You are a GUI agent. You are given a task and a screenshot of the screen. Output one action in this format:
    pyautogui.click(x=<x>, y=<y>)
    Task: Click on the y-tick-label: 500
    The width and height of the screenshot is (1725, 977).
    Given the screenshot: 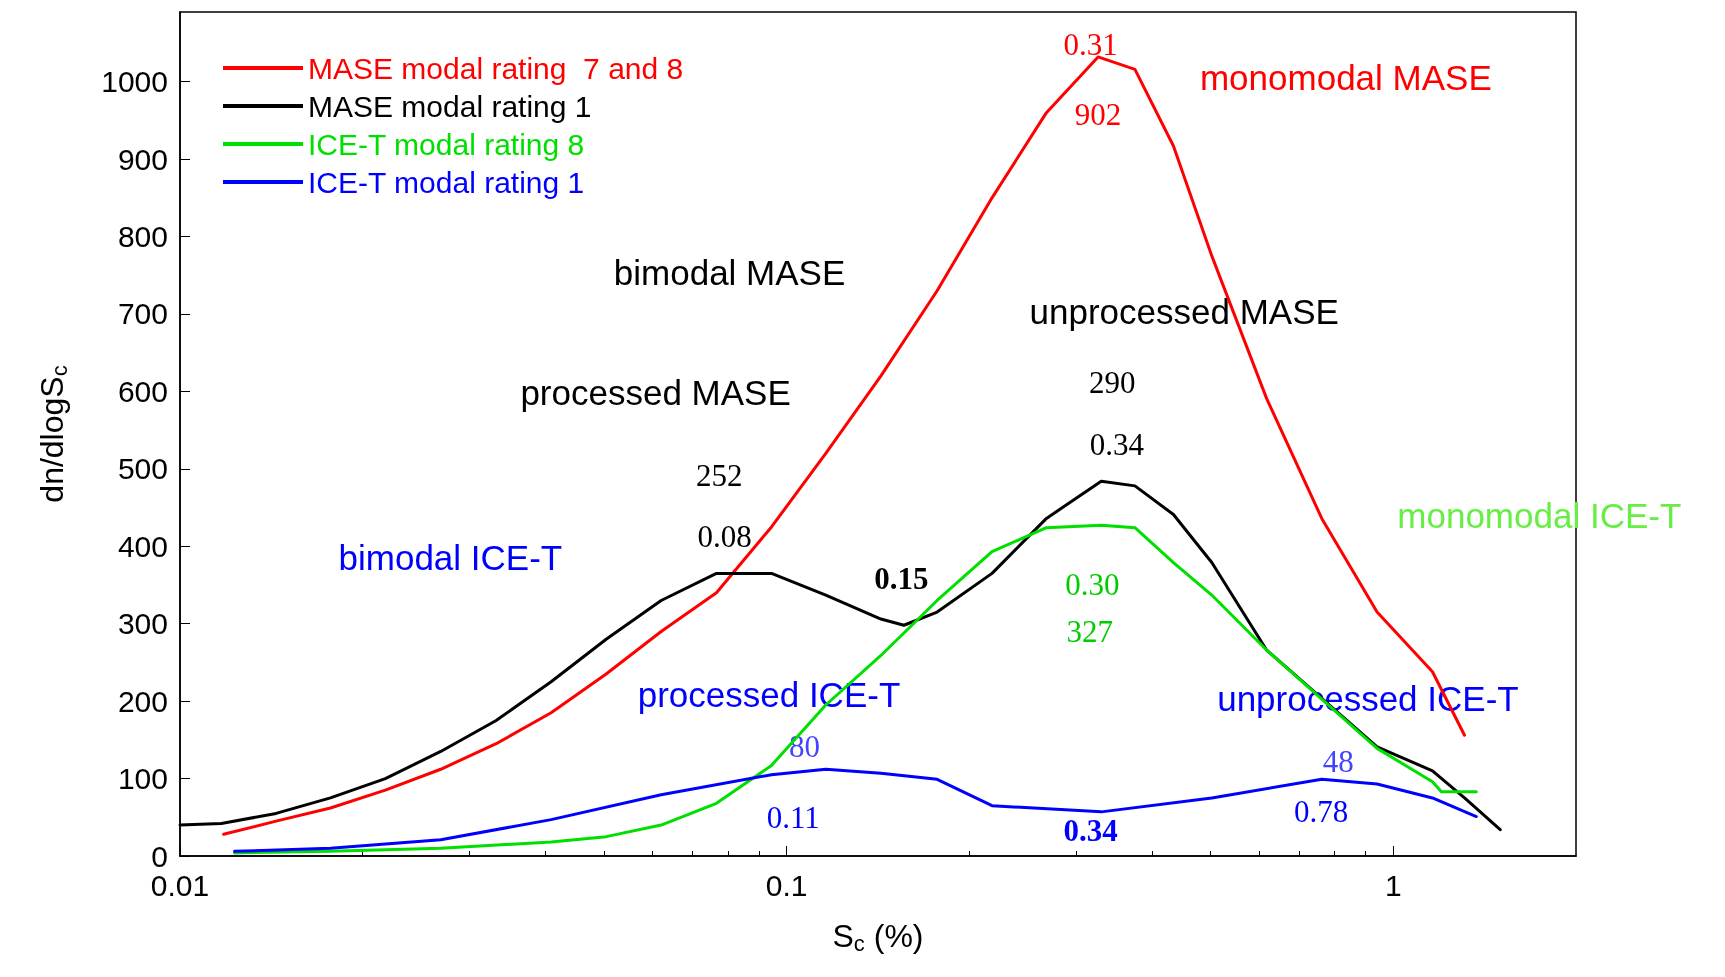 What is the action you would take?
    pyautogui.click(x=142, y=469)
    